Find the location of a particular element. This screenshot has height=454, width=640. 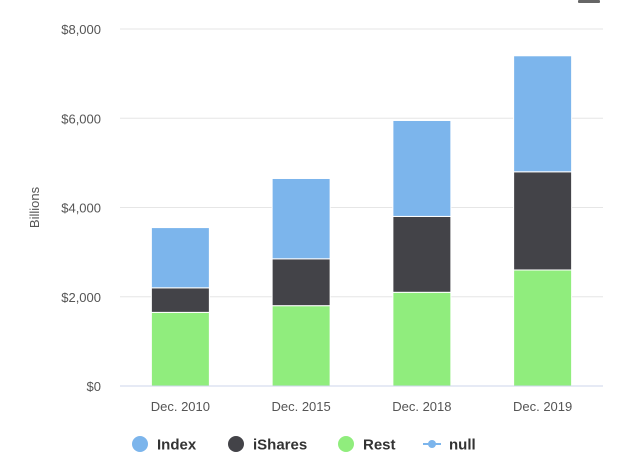

legend-item-rest: Rest is located at coordinates (367, 445).